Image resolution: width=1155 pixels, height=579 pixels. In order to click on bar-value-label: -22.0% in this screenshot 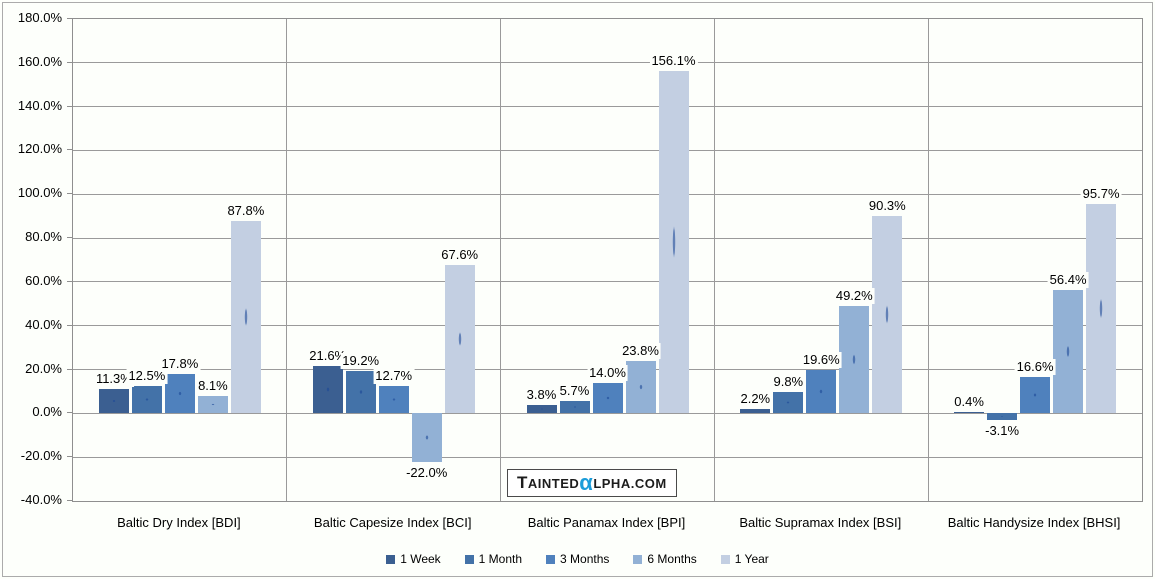, I will do `click(427, 472)`.